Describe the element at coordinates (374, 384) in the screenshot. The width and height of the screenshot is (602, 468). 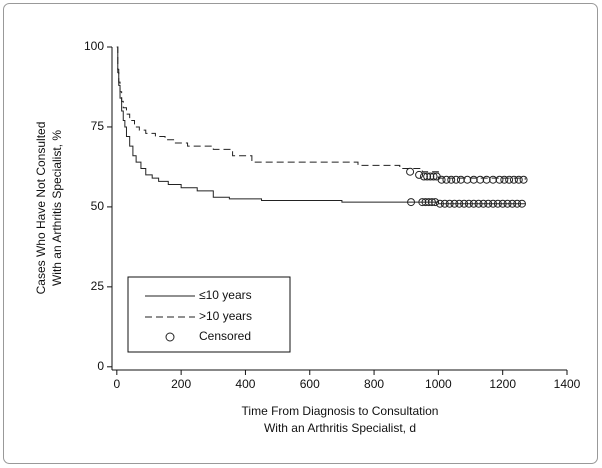
I see `x-tick-label: 800` at that location.